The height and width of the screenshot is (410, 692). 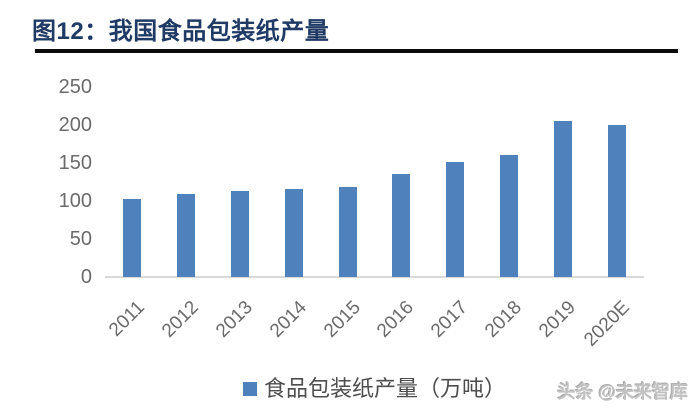 I want to click on bar-2020E, so click(x=617, y=201).